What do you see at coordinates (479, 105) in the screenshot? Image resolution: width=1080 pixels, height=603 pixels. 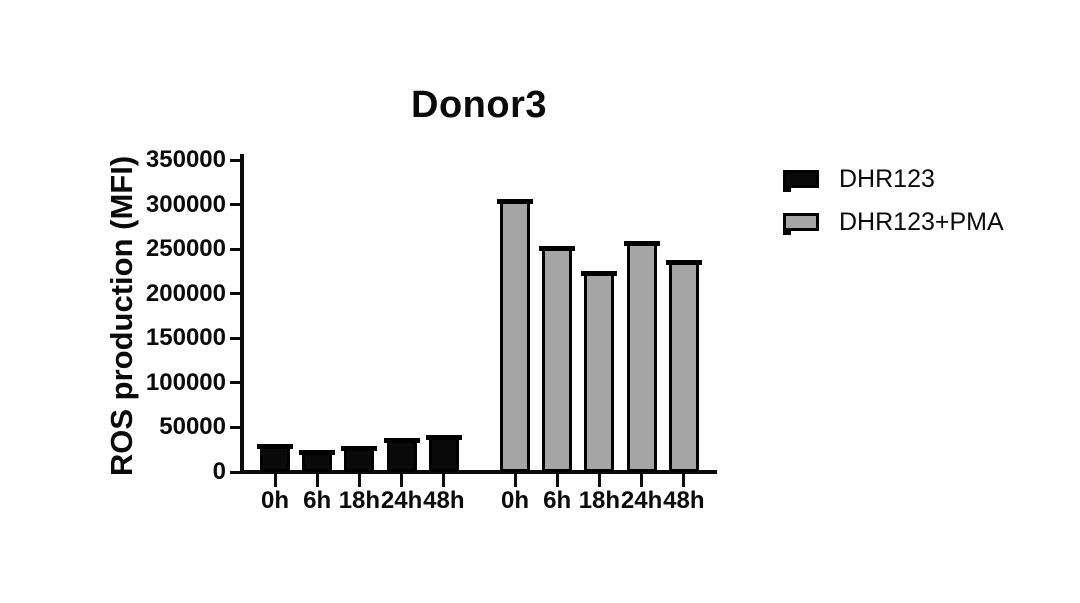 I see `chart-title: Donor3` at bounding box center [479, 105].